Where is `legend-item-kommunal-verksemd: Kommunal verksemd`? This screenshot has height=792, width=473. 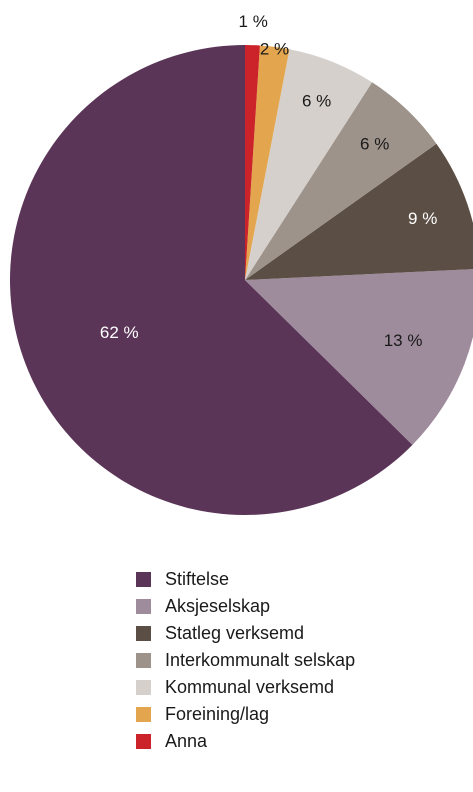 legend-item-kommunal-verksemd: Kommunal verksemd is located at coordinates (245, 687).